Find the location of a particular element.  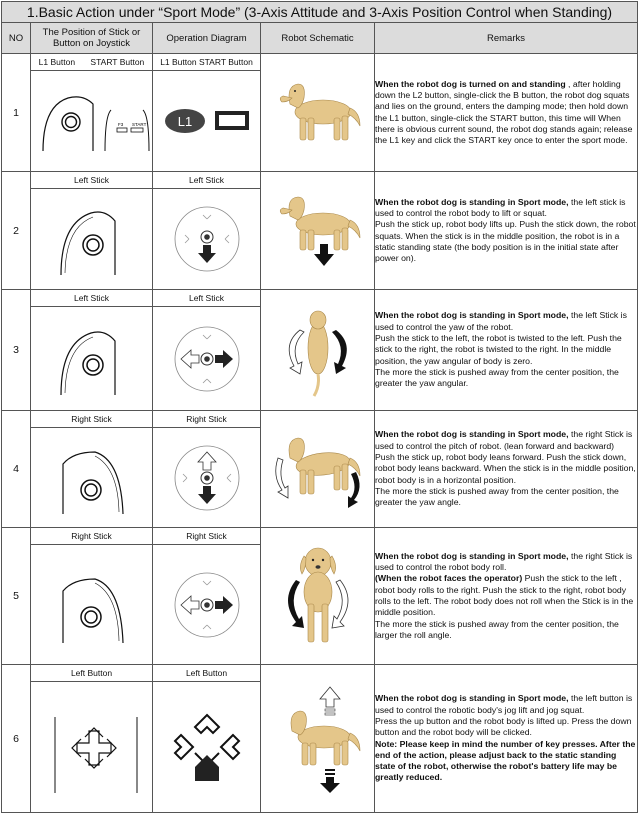

header-diagram: Operation Diagram is located at coordinates (206, 38).